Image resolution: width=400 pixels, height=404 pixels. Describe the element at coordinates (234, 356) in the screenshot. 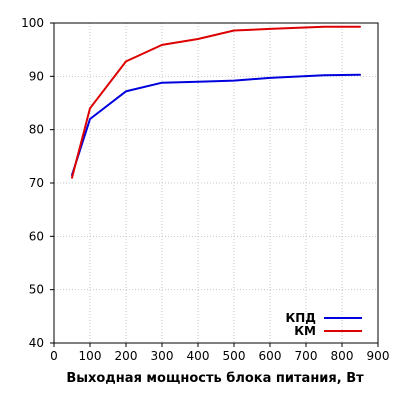

I see `x-tick-label: 500` at that location.